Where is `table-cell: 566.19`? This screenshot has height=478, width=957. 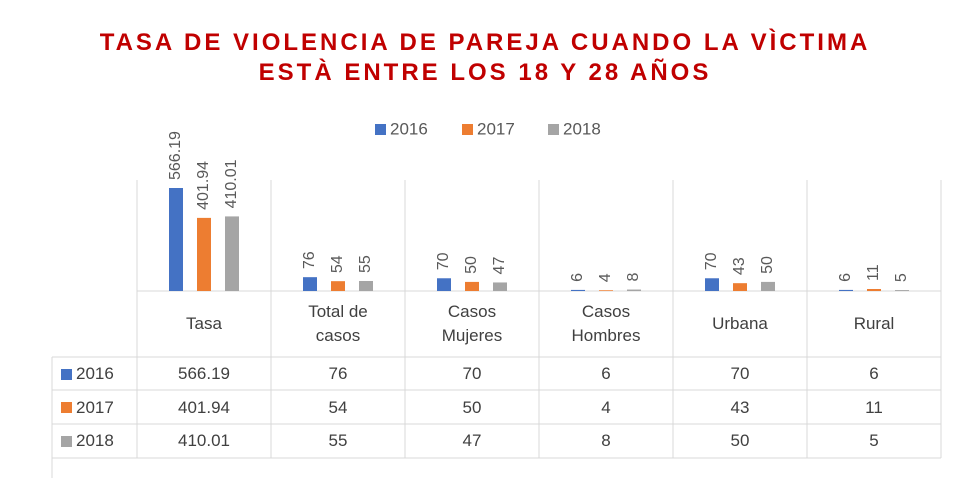
table-cell: 566.19 is located at coordinates (204, 373).